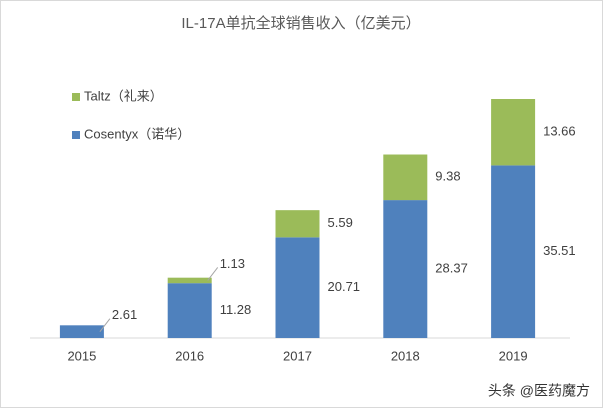 The image size is (603, 408). What do you see at coordinates (559, 131) in the screenshot?
I see `data-label: 13.66` at bounding box center [559, 131].